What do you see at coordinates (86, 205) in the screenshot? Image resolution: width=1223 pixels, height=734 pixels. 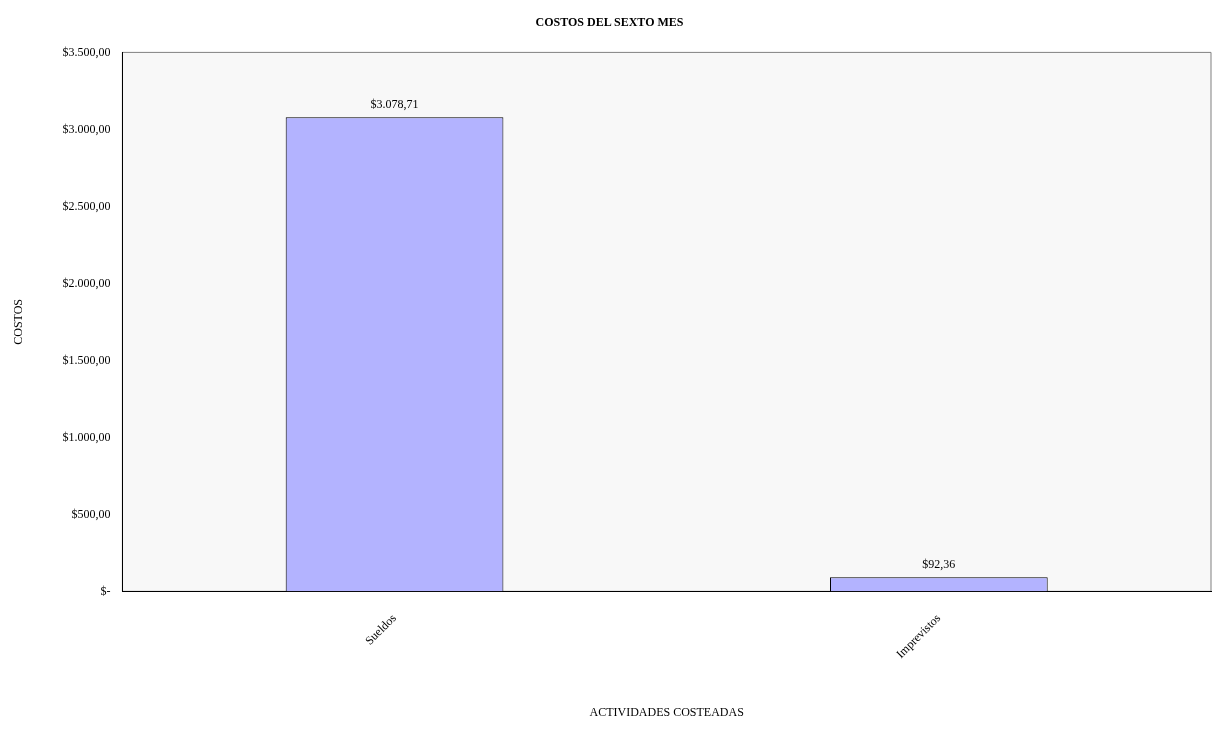 I see `y-tick-label: $2.500,00` at bounding box center [86, 205].